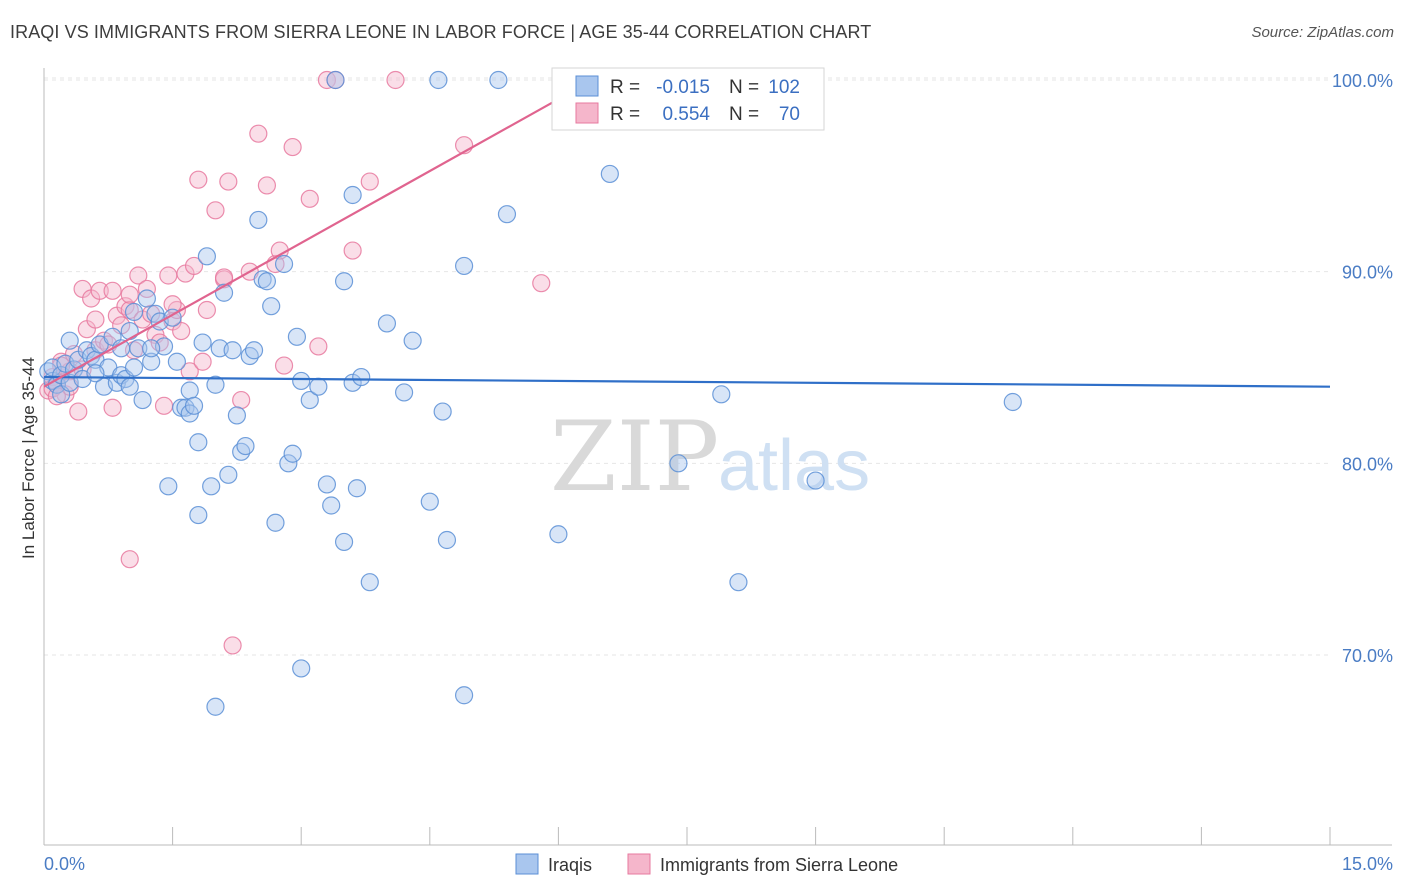 Image resolution: width=1406 pixels, height=892 pixels. I want to click on legend-swatch-iraqis, so click(587, 86).